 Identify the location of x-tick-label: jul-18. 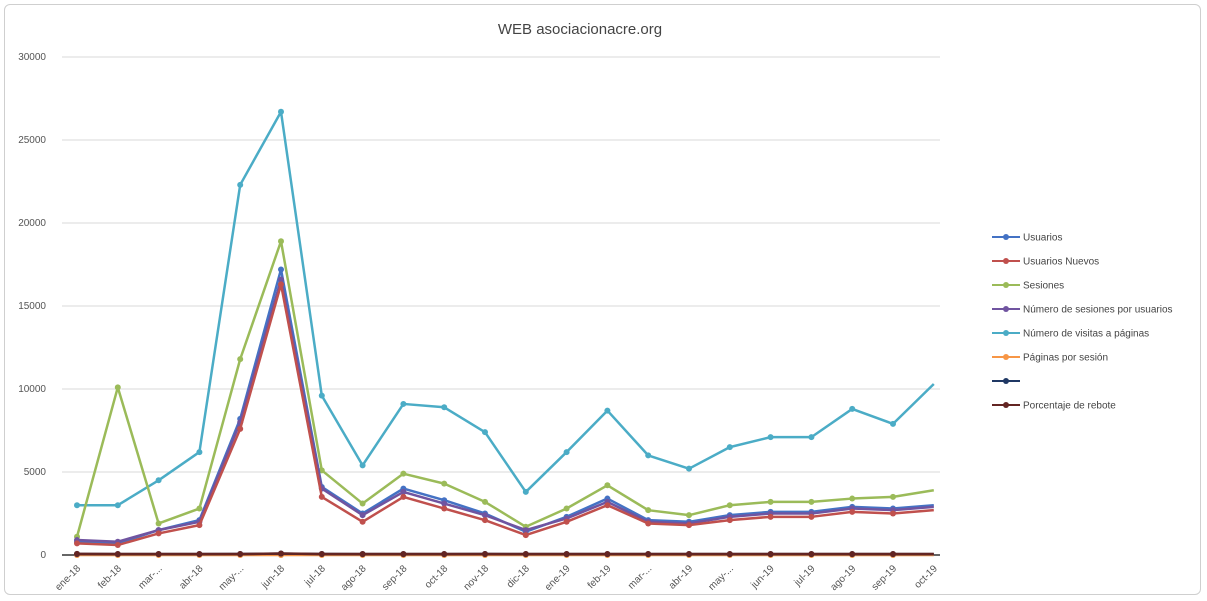
(315, 576).